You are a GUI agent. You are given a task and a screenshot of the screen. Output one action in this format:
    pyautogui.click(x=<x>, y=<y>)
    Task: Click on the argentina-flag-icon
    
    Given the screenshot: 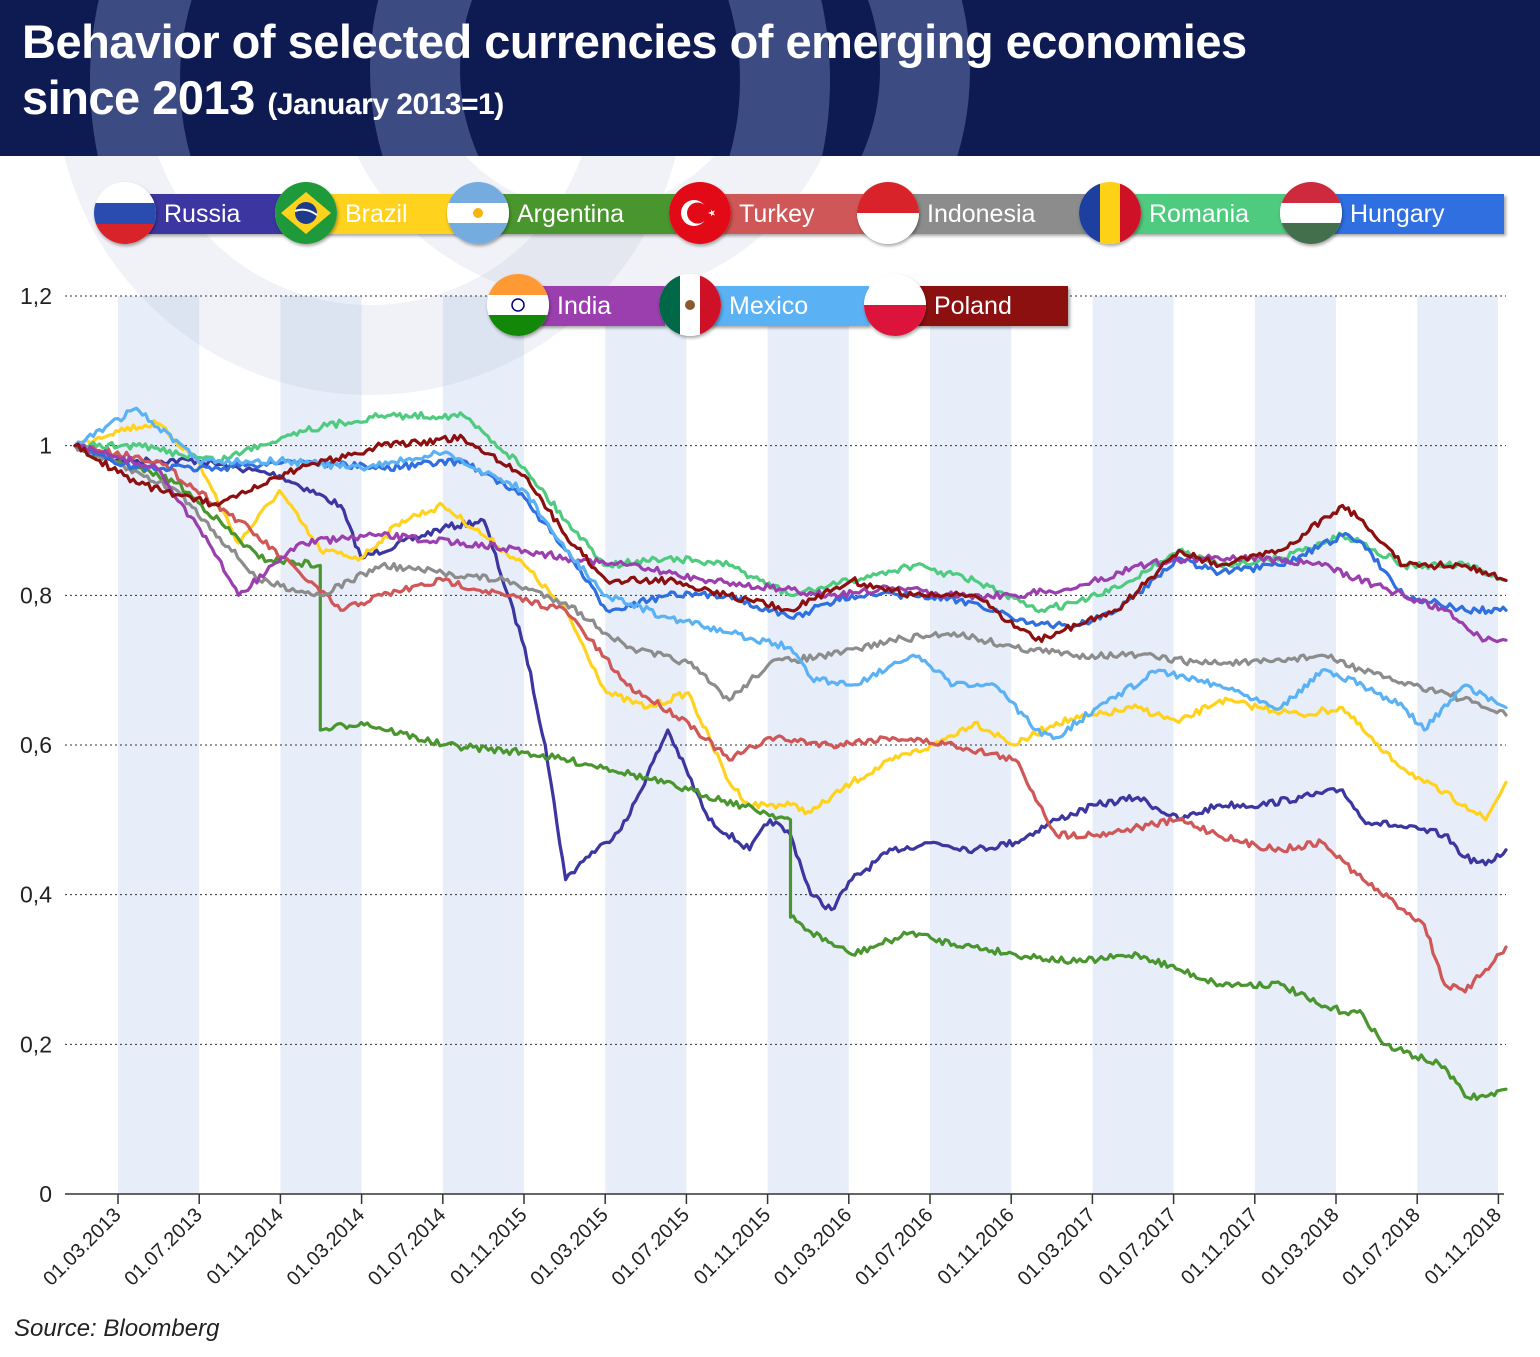 What is the action you would take?
    pyautogui.click(x=478, y=213)
    